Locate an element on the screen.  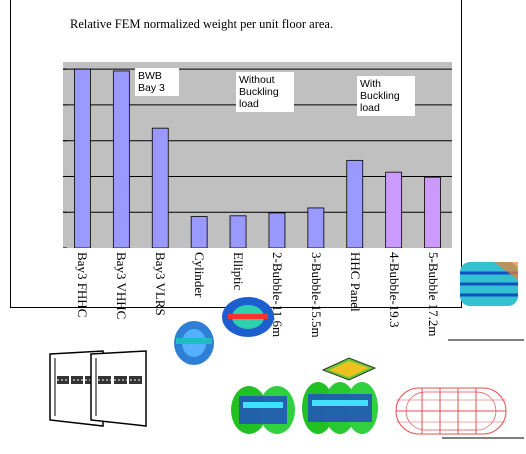
annotation-bwb-bay3: BWB Bay 3 is located at coordinates (157, 82).